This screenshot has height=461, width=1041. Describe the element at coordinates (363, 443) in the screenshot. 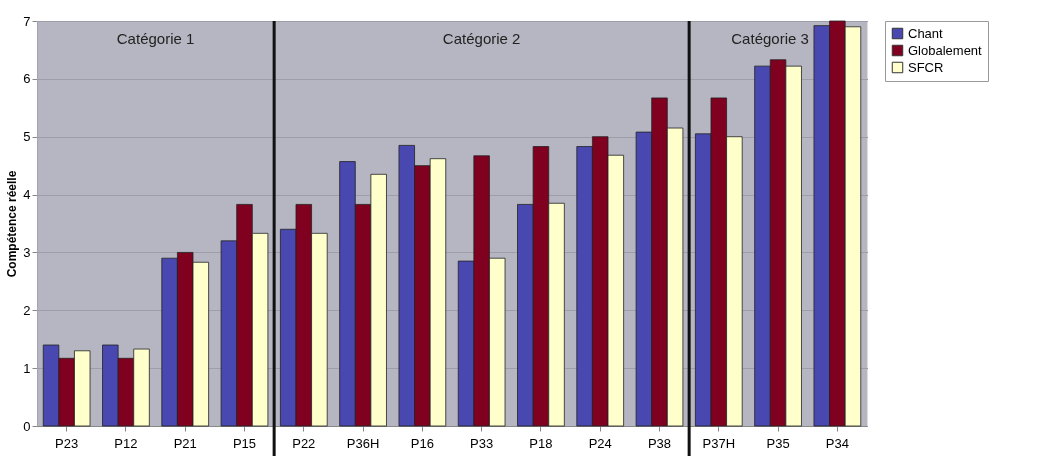

I see `x-tick-label: P36H` at that location.